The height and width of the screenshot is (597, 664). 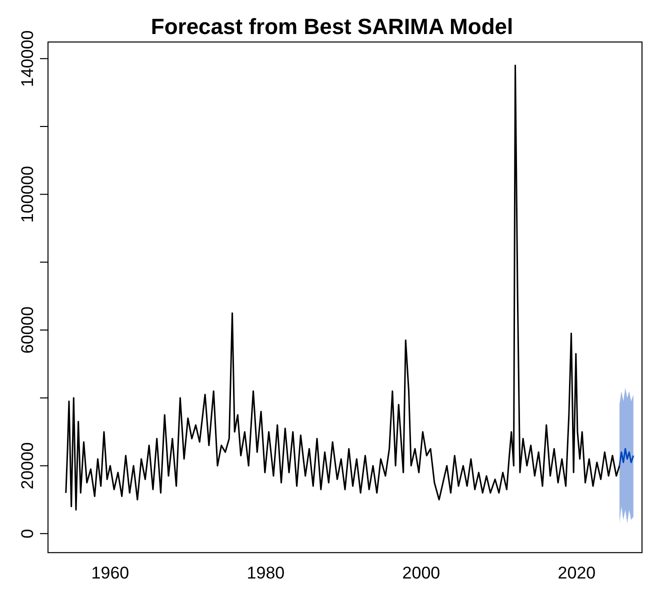 What do you see at coordinates (421, 572) in the screenshot?
I see `x-tick-label: 2000` at bounding box center [421, 572].